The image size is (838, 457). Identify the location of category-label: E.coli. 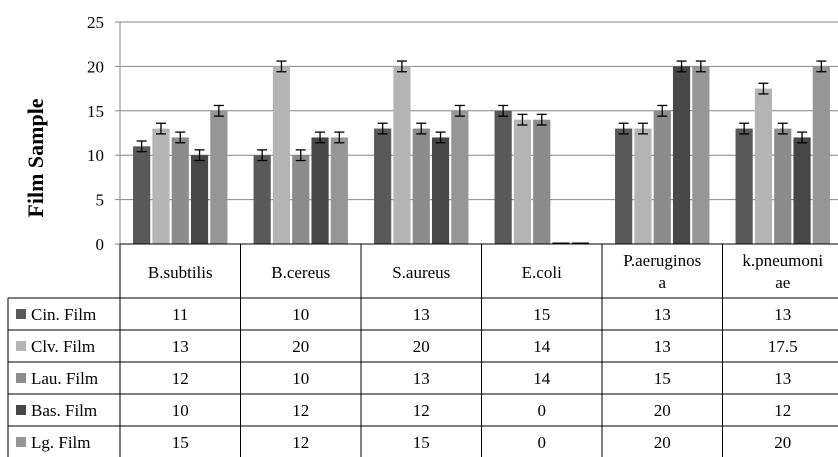
(542, 272).